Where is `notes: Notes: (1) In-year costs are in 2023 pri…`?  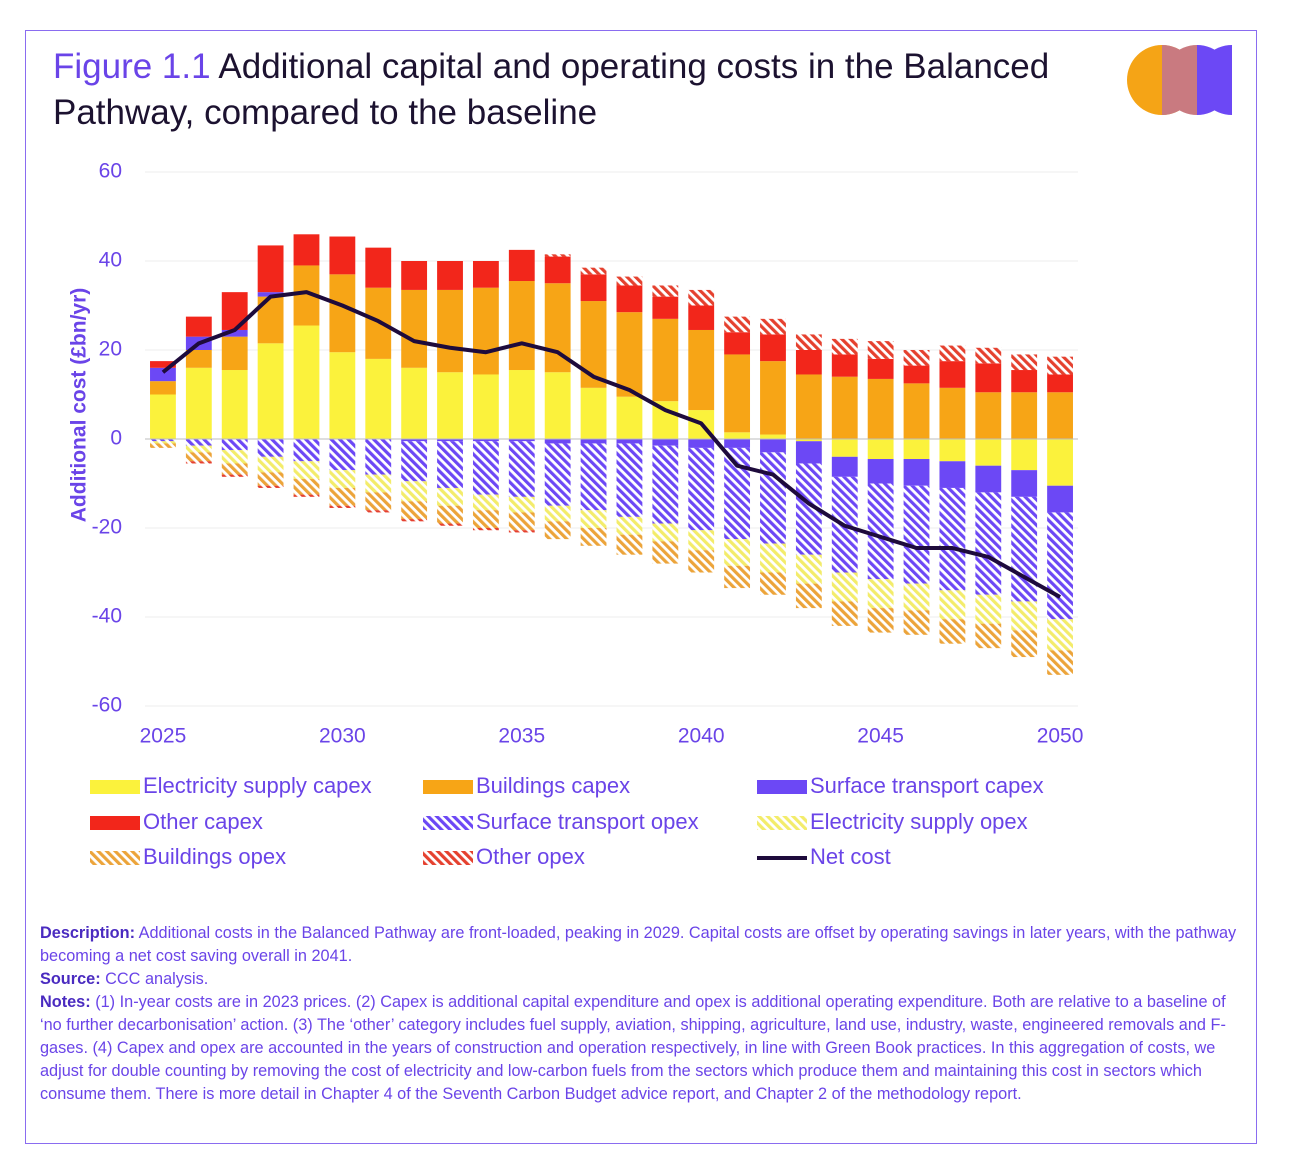
notes: Notes: (1) In-year costs are in 2023 pri… is located at coordinates (640, 1048).